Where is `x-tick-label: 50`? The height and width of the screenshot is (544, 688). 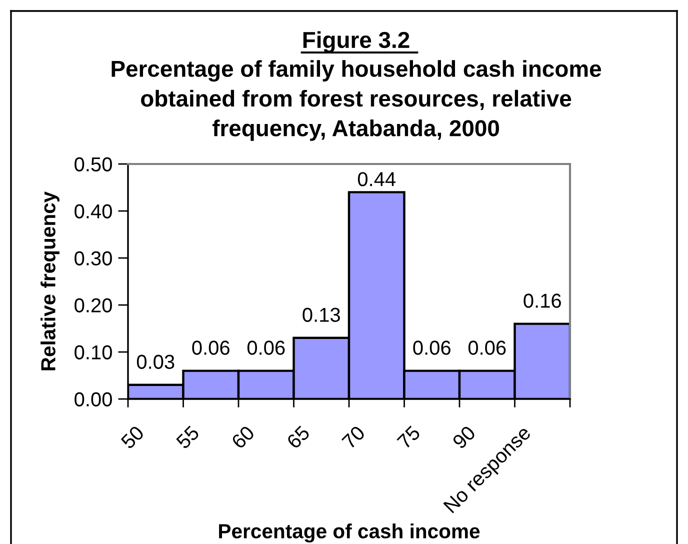 x-tick-label: 50 is located at coordinates (132, 437).